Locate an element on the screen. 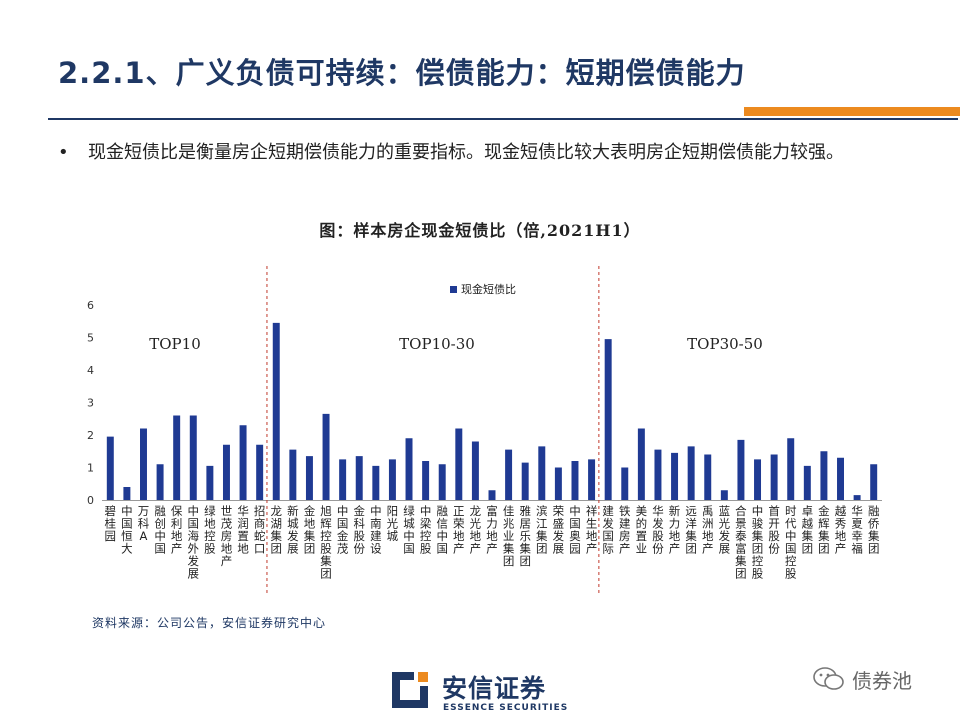 This screenshot has width=960, height=720. x-tick-label: 富力地产 is located at coordinates (492, 530).